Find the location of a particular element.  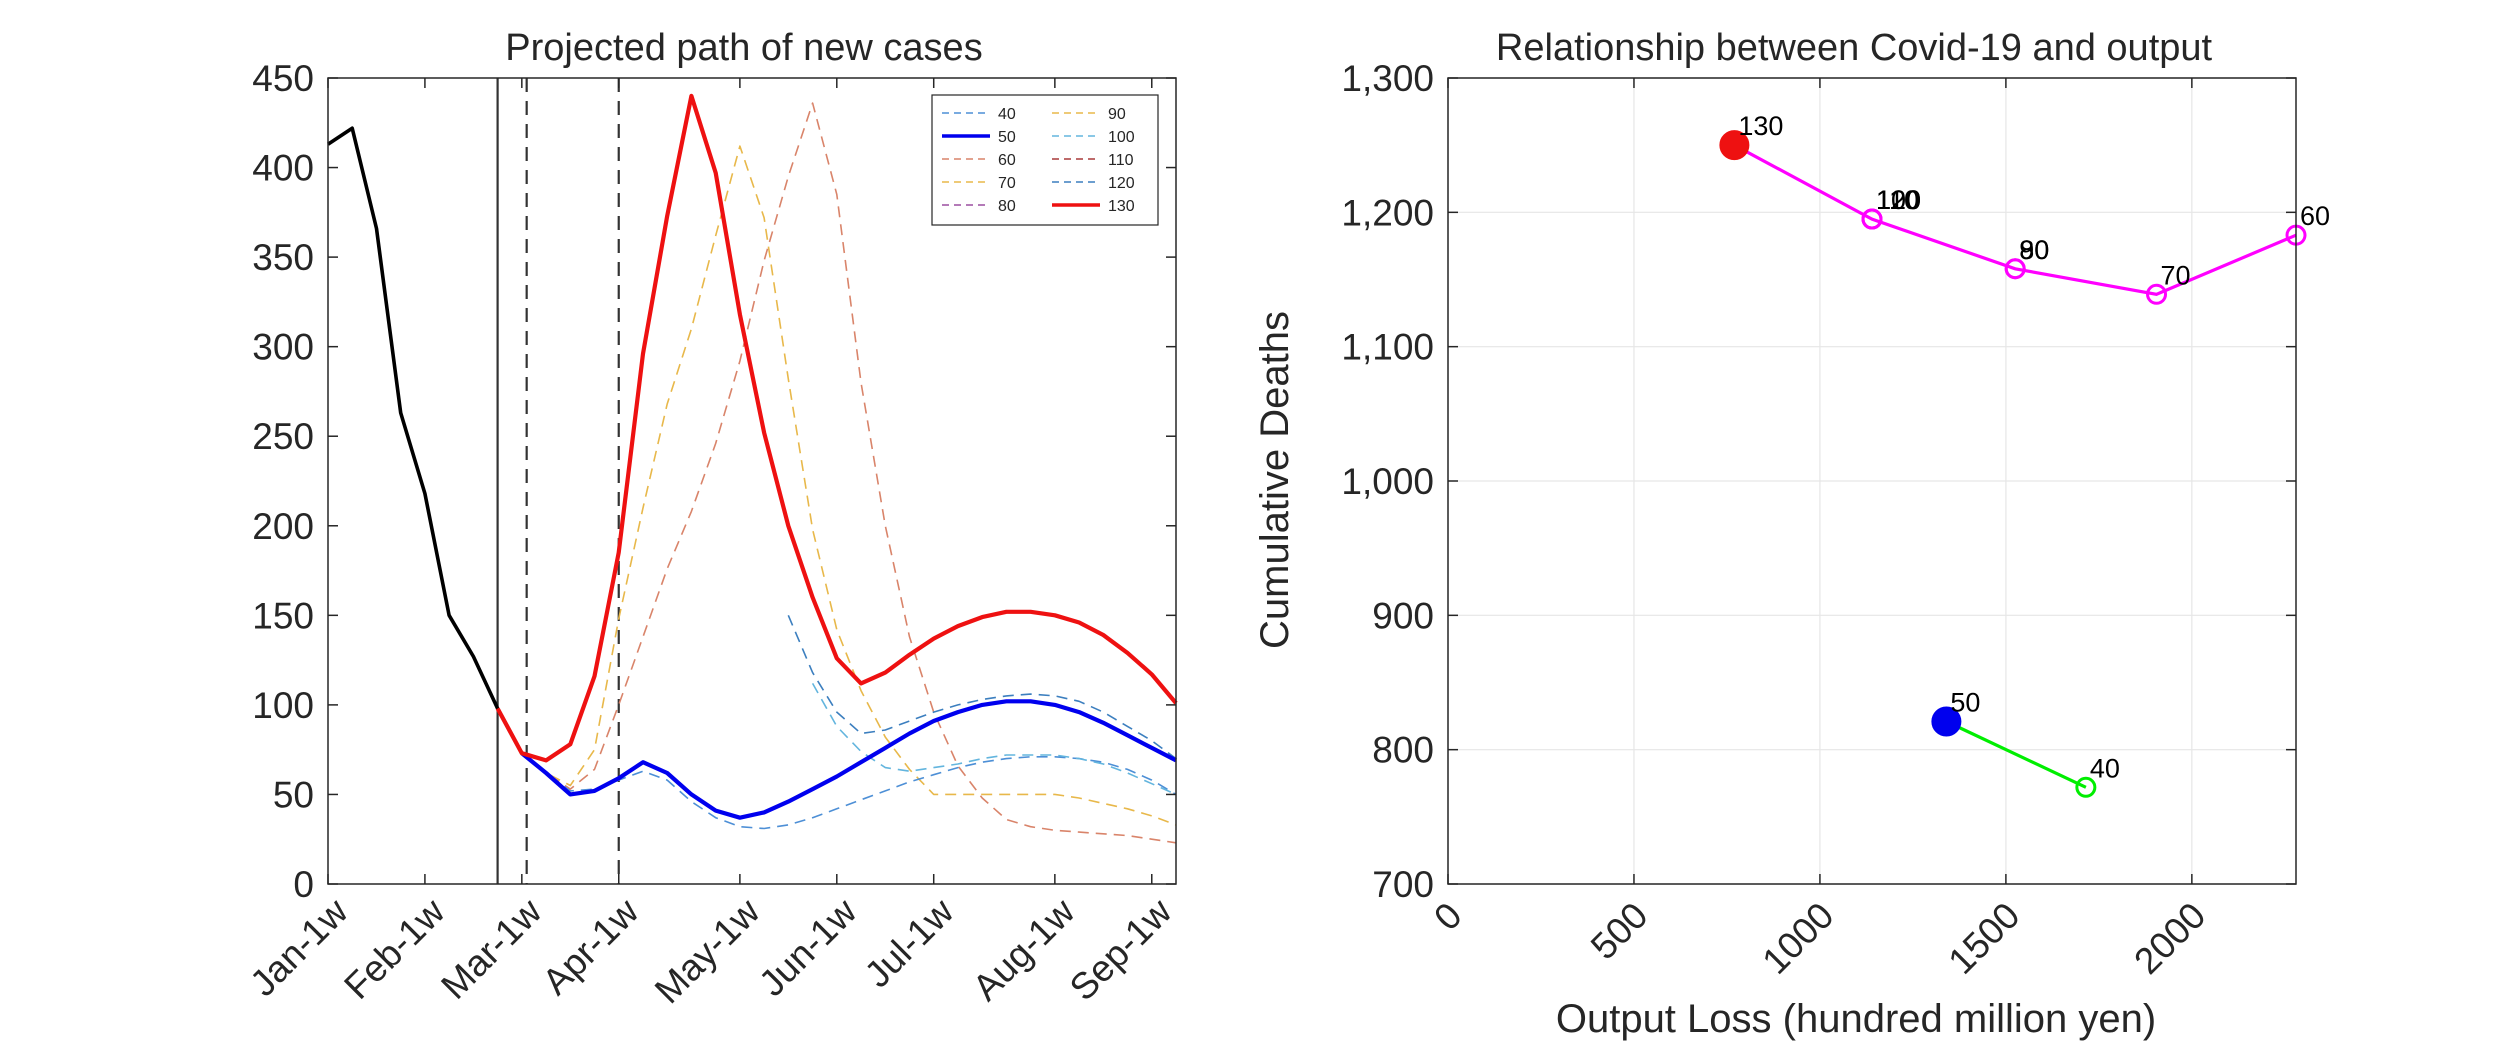

data-label-110: 110 is located at coordinates (1897, 200).